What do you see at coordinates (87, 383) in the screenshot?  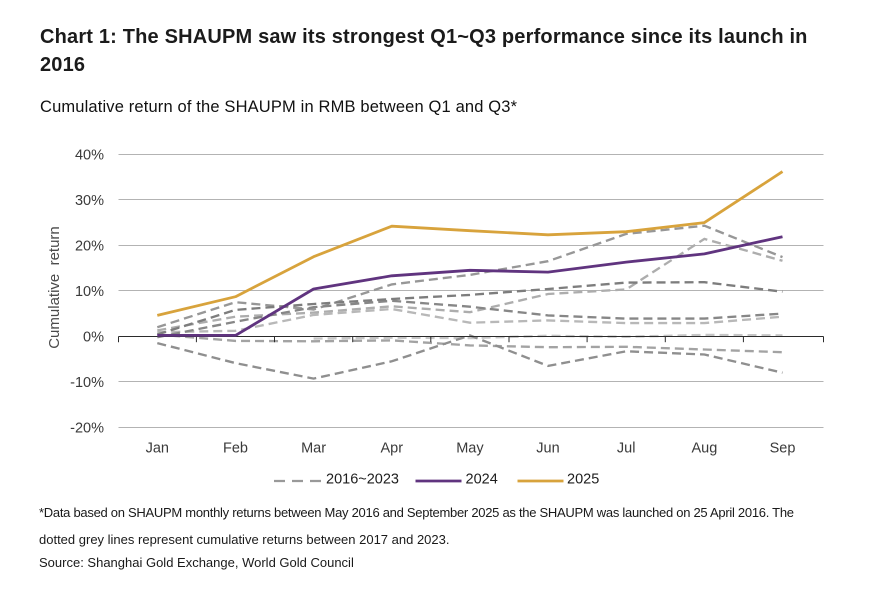 I see `svg-text: -10%` at bounding box center [87, 383].